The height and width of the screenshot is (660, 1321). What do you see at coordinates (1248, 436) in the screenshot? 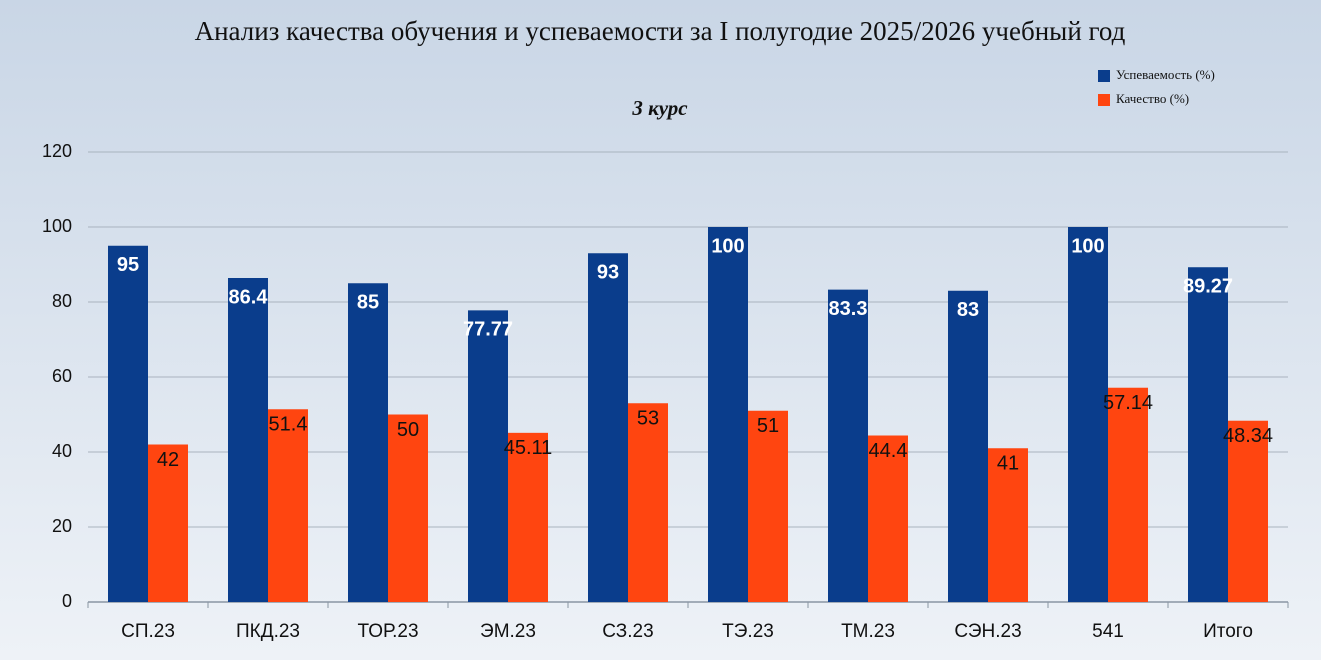
I see `data-label: 48.34` at bounding box center [1248, 436].